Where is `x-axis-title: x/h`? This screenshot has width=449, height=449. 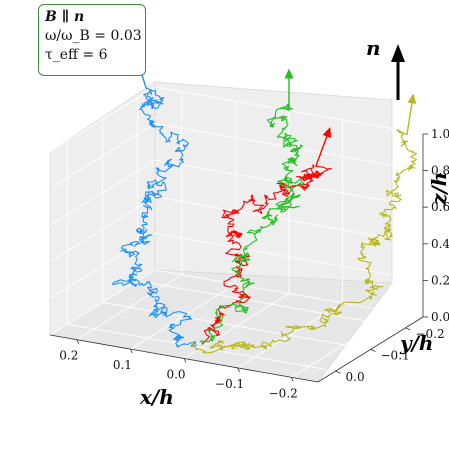 x-axis-title: x/h is located at coordinates (156, 397).